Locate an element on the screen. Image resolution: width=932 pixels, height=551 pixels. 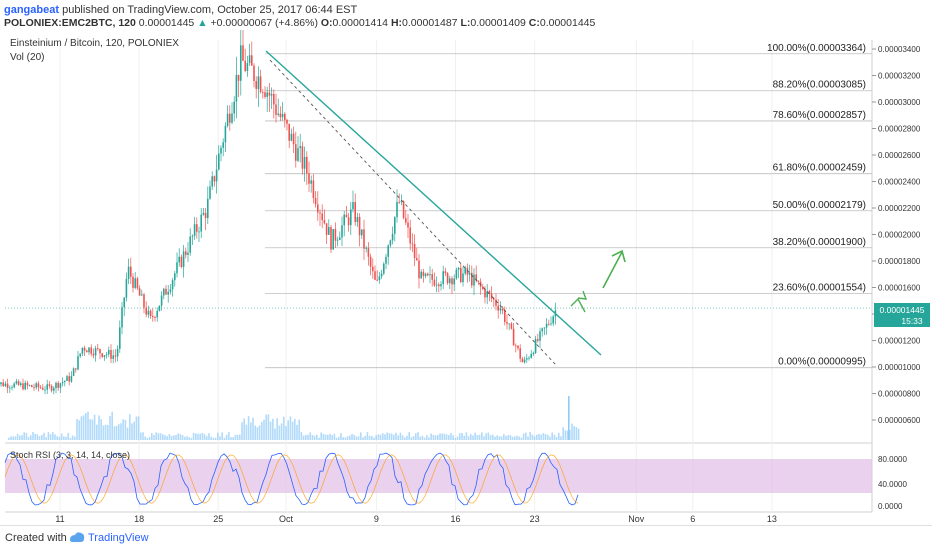
author-link: gangabeat is located at coordinates (32, 10).